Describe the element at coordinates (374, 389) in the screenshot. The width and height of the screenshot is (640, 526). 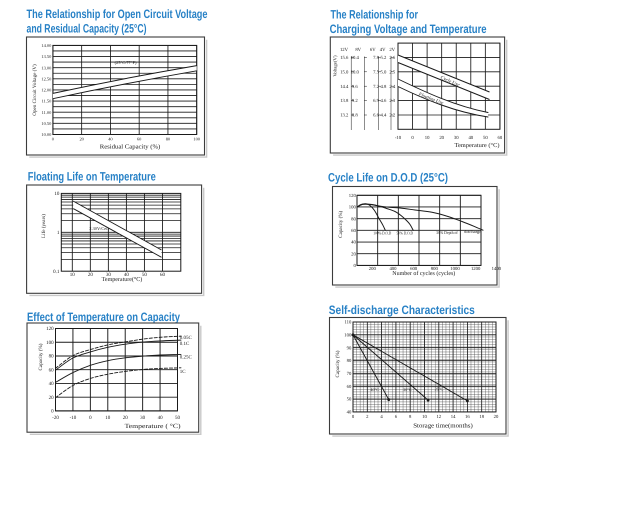
I see `svg-text: 40°C` at that location.